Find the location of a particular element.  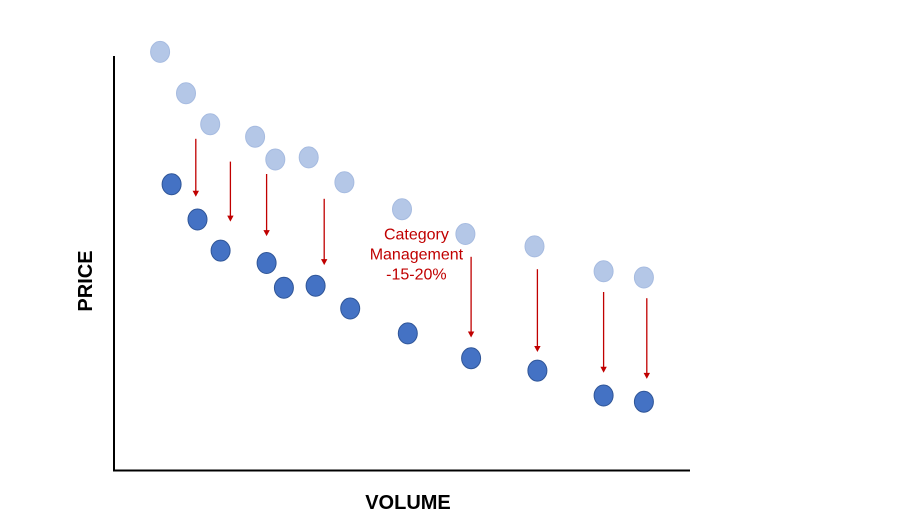

annotation-line-2: Management is located at coordinates (417, 255).